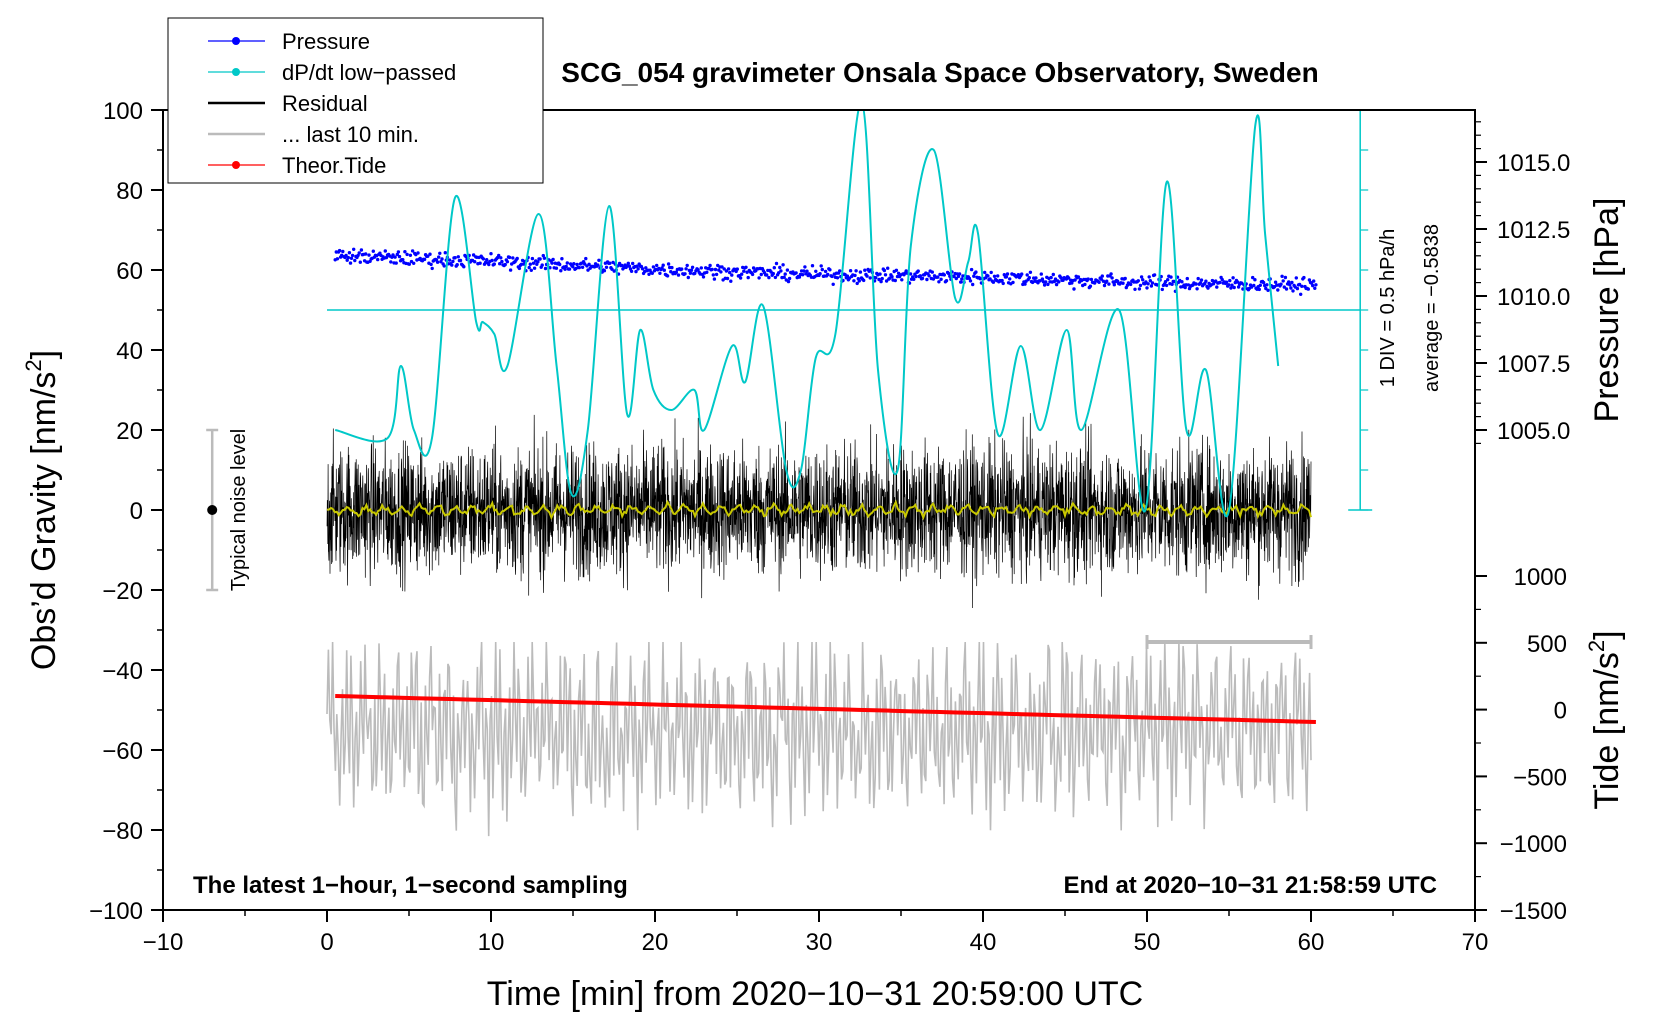 This screenshot has width=1660, height=1020. I want to click on annotation-end-time: End at 2020−10−31 21:58:59 UTC, so click(1250, 885).